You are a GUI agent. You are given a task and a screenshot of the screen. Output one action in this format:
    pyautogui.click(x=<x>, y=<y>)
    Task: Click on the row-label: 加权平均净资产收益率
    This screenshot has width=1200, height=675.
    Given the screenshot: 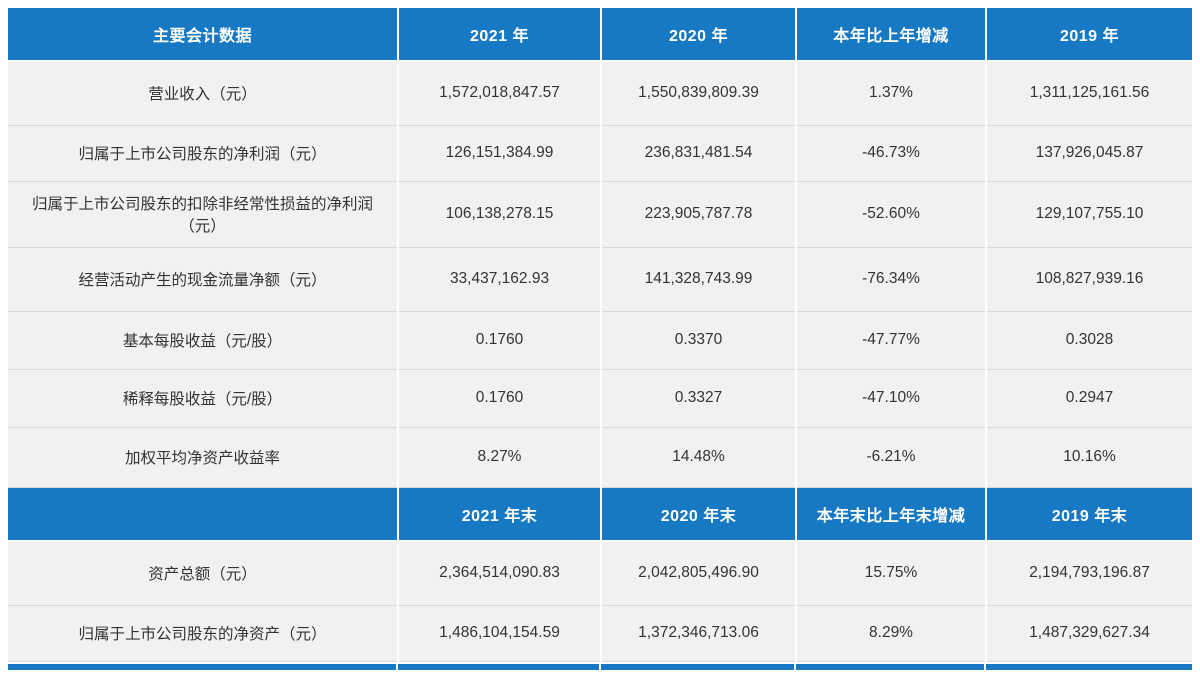 What is the action you would take?
    pyautogui.click(x=203, y=457)
    